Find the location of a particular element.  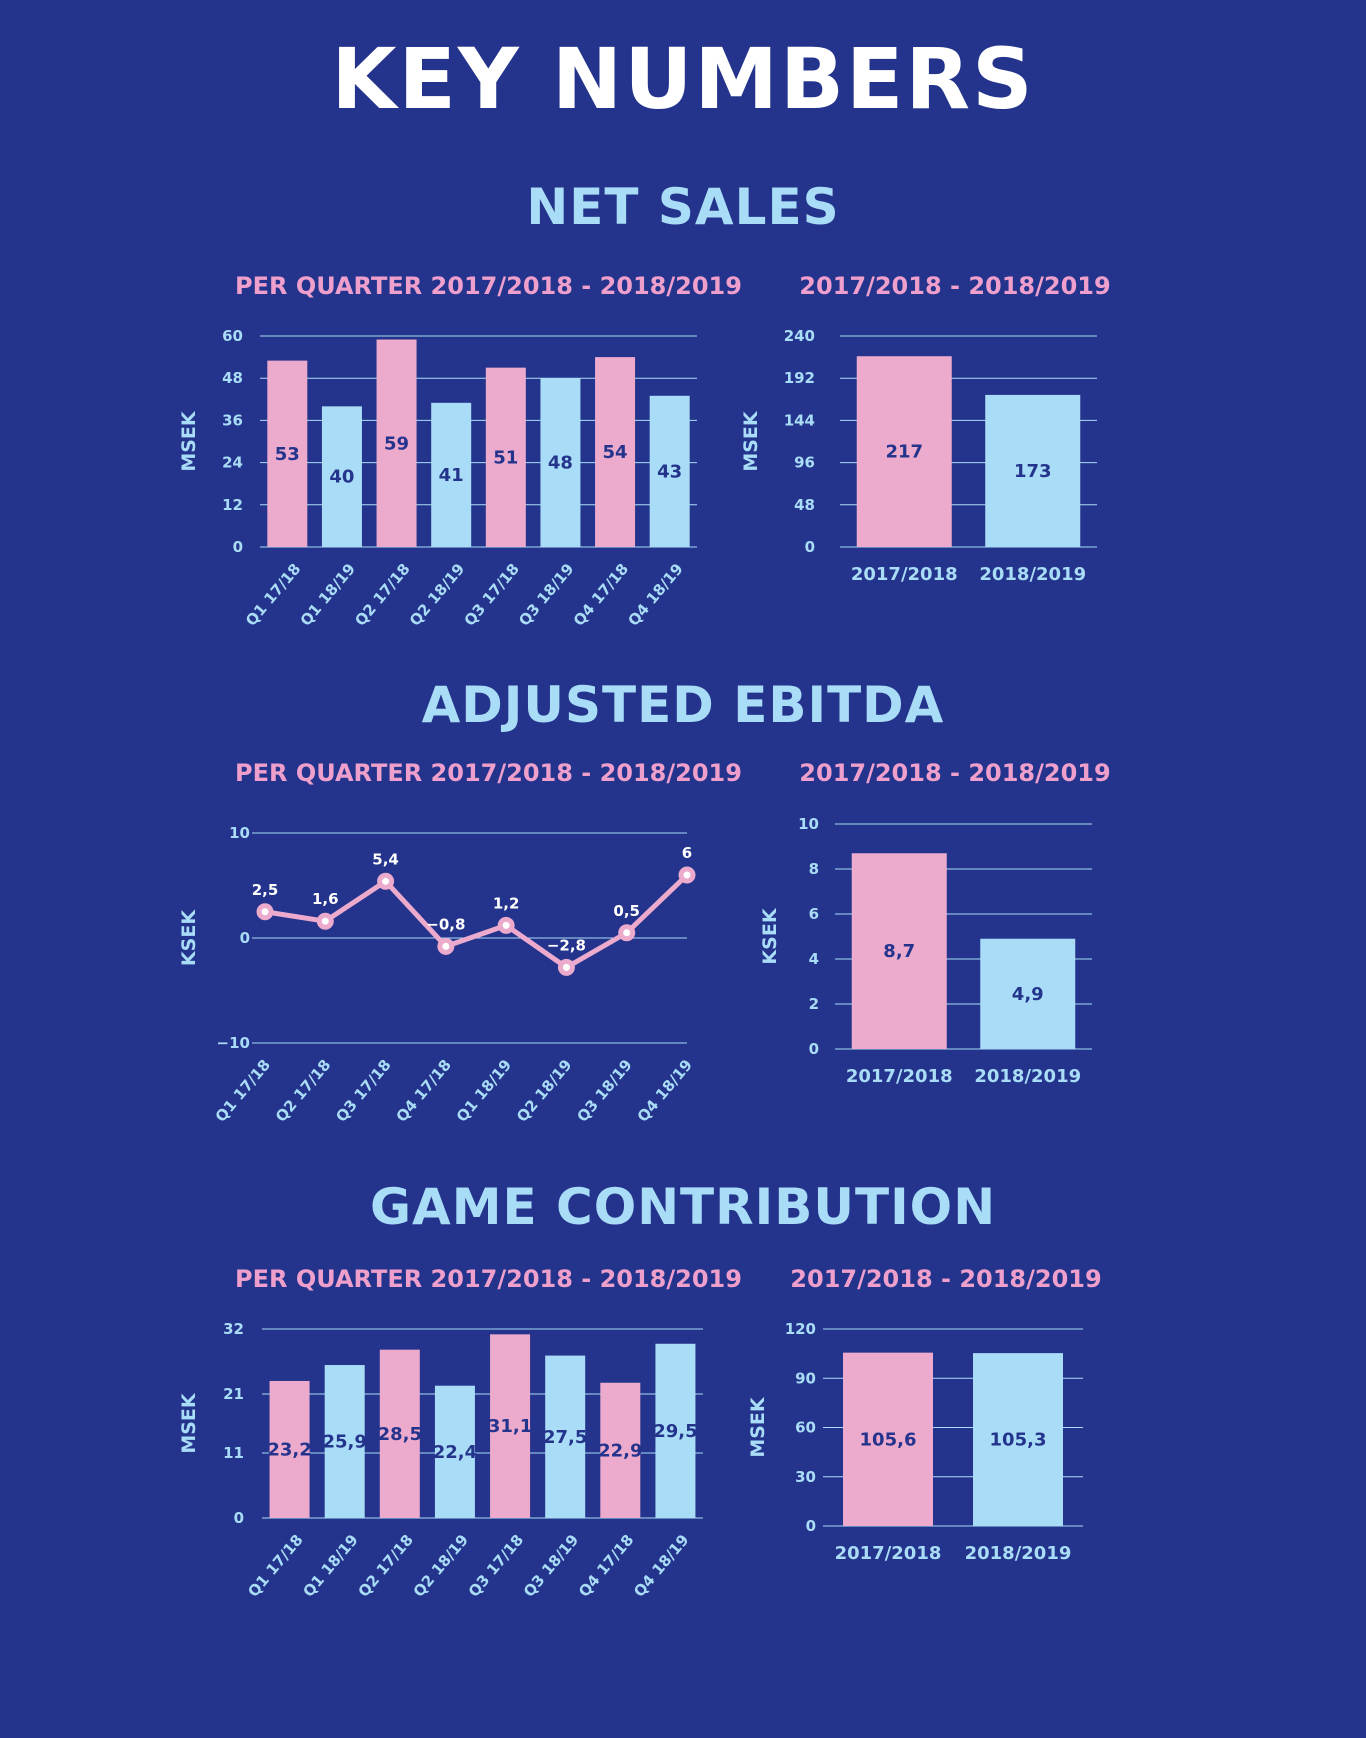

data-label: 6 is located at coordinates (687, 853).